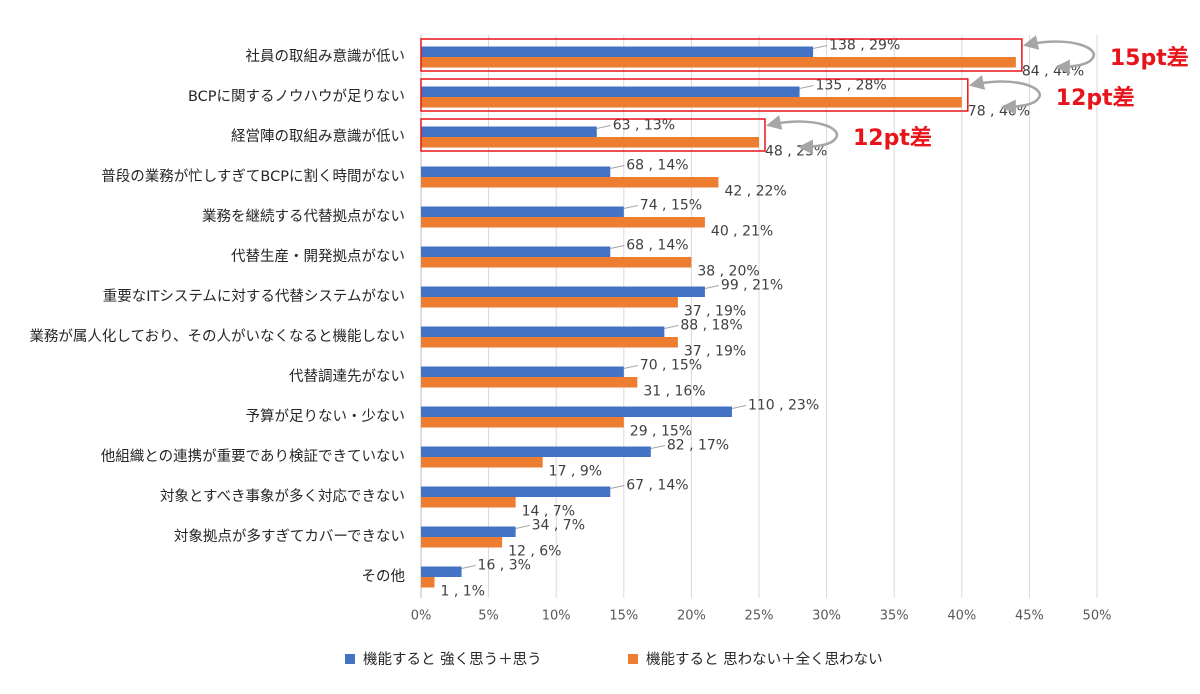 Image resolution: width=1200 pixels, height=694 pixels. What do you see at coordinates (764, 659) in the screenshot?
I see `legend-label: 機能すると 思わない＋全く思わない` at bounding box center [764, 659].